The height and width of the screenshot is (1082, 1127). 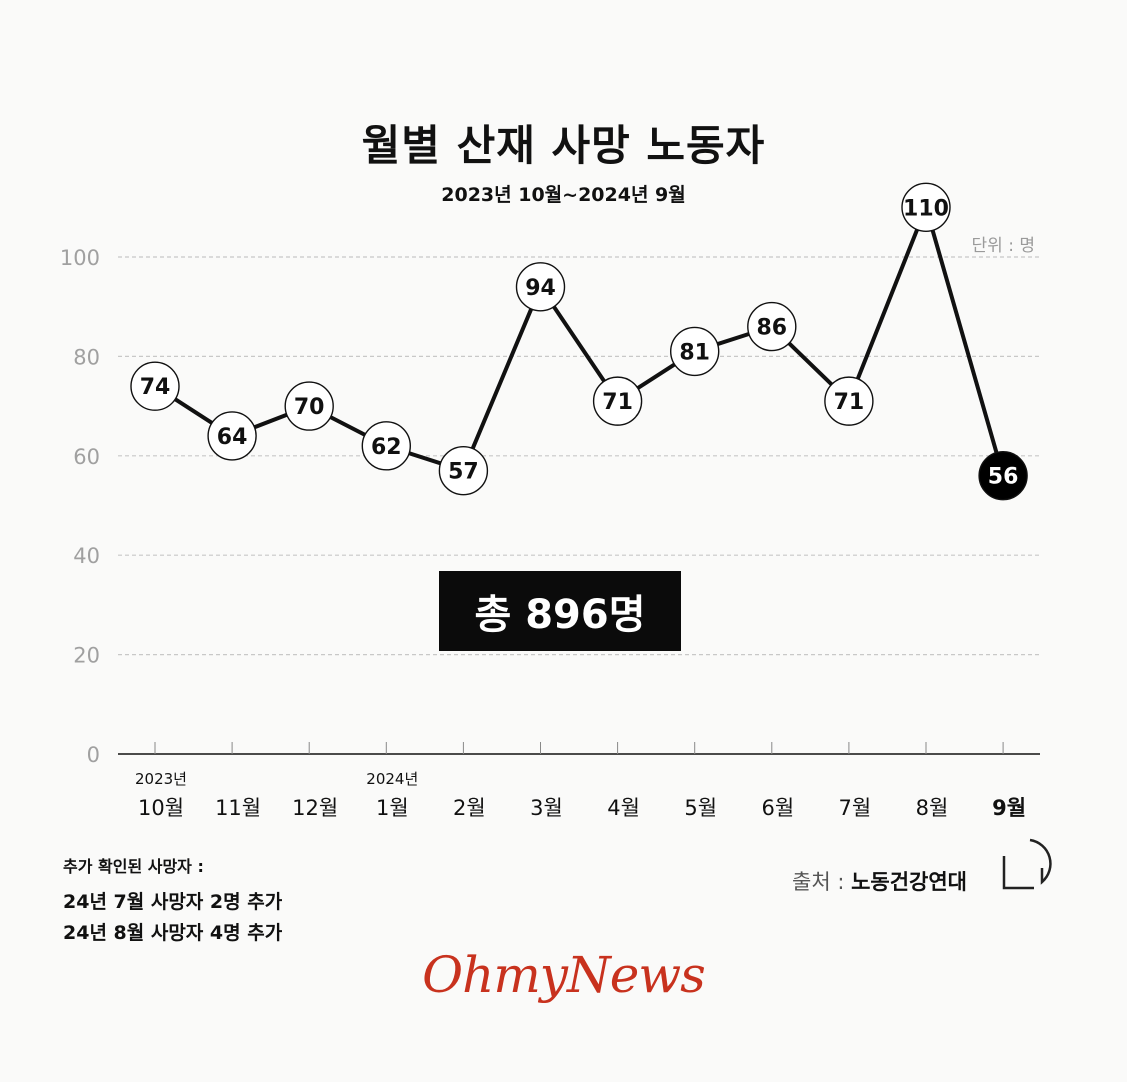 What do you see at coordinates (86, 556) in the screenshot?
I see `y-tick-label: 40` at bounding box center [86, 556].